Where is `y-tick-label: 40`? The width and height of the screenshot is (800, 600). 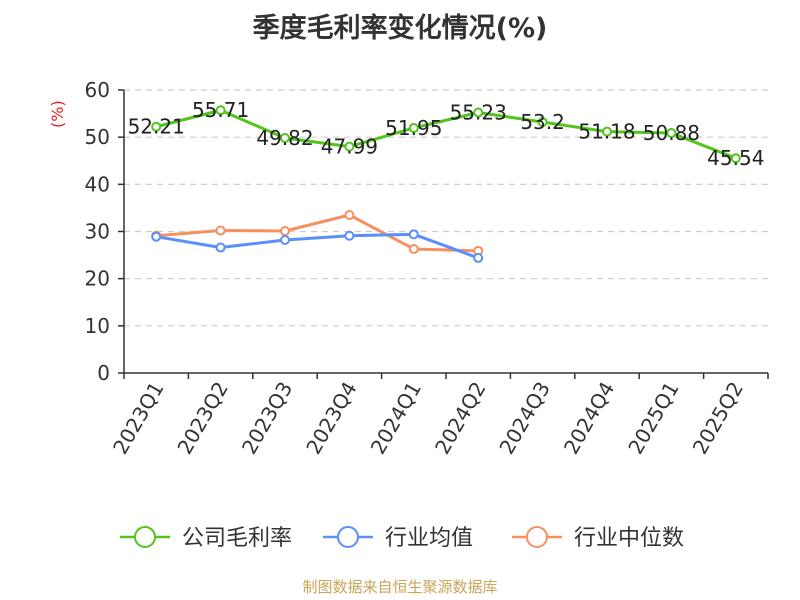
y-tick-label: 40 is located at coordinates (97, 184).